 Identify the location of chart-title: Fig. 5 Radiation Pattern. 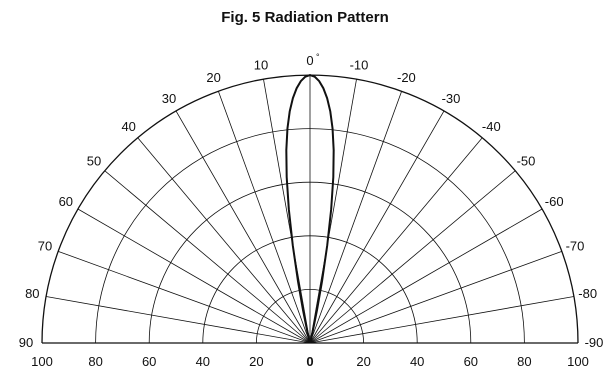
(305, 17).